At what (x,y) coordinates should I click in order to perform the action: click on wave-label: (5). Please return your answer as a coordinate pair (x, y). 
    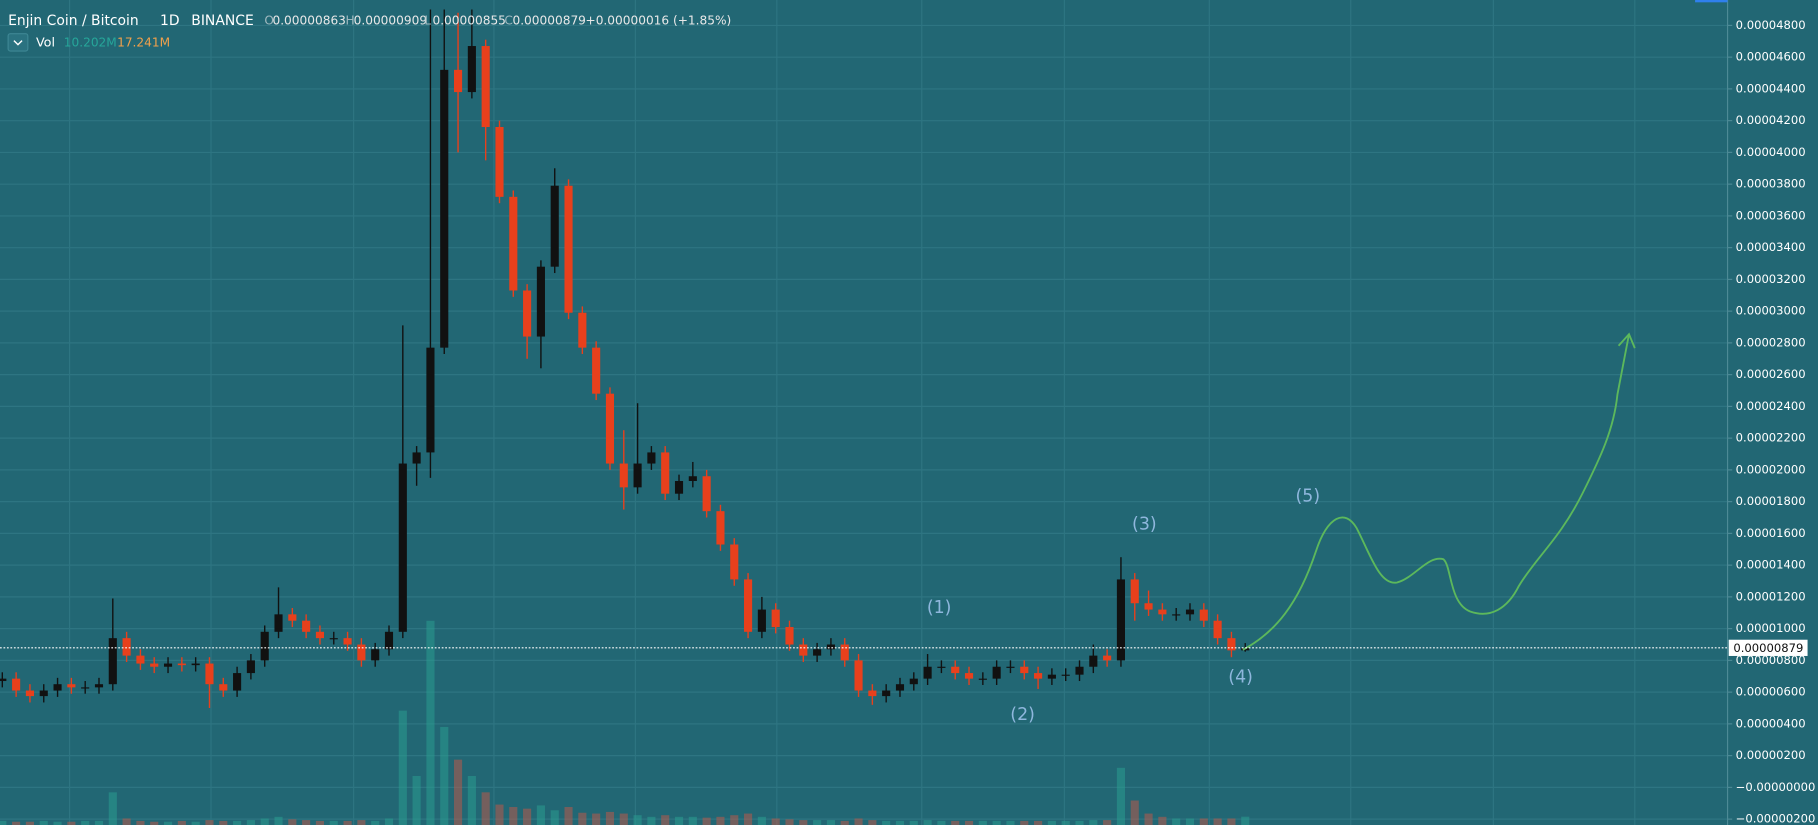
    Looking at the image, I should click on (1308, 497).